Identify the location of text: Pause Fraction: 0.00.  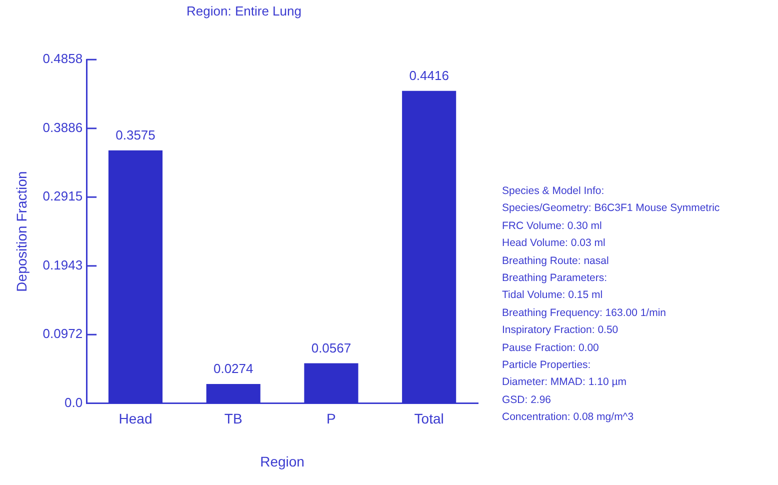
(551, 348).